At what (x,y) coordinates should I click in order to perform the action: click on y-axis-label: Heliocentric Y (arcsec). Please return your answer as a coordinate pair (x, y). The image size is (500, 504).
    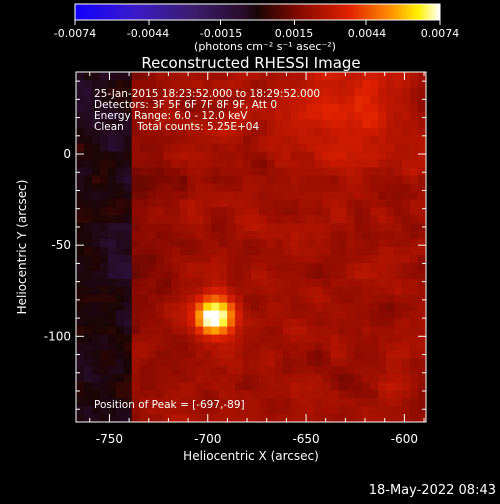
    Looking at the image, I should click on (22, 247).